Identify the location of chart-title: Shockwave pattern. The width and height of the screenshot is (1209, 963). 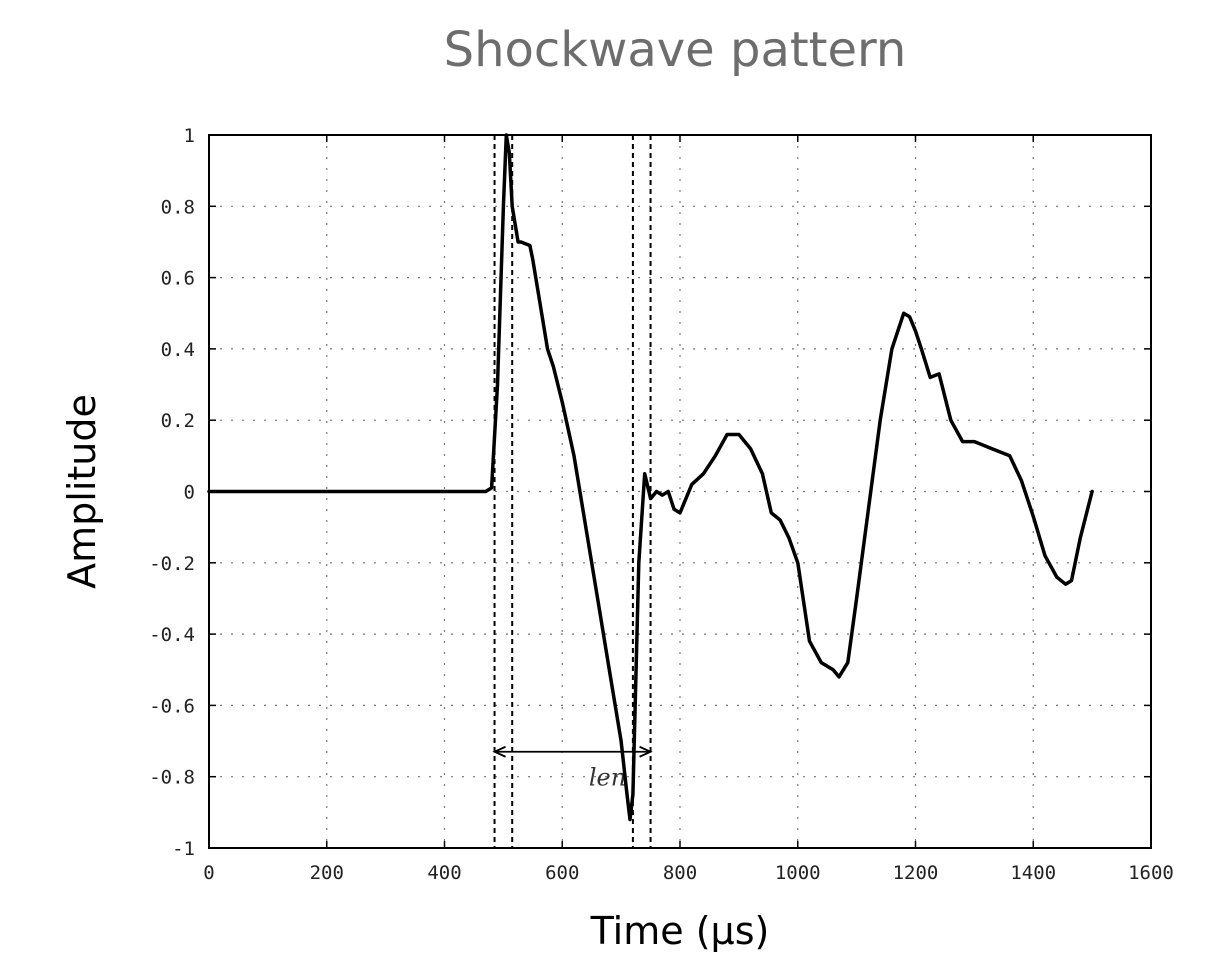
(675, 50).